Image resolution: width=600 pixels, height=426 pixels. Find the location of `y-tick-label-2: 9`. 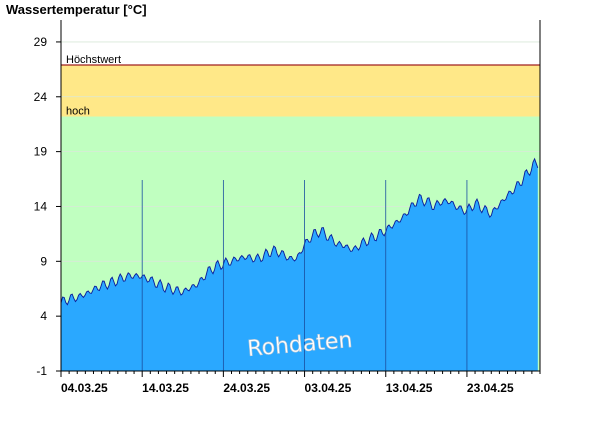

y-tick-label-2: 9 is located at coordinates (43, 261).